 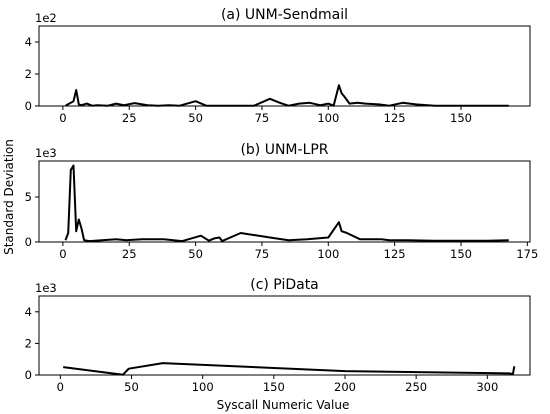 I want to click on x-tick-label: 200, so click(x=345, y=387).